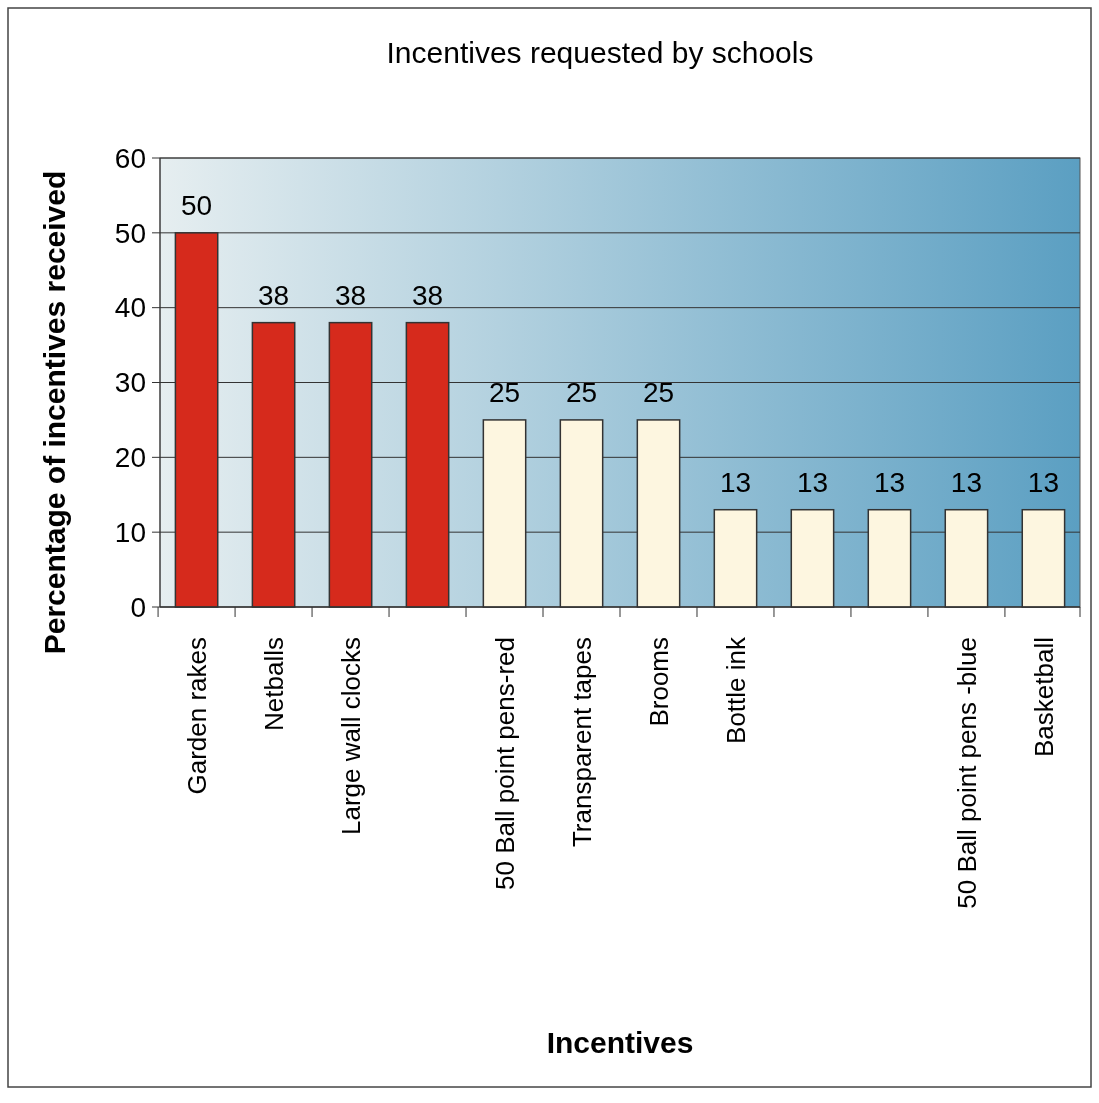 Image resolution: width=1099 pixels, height=1103 pixels. I want to click on y-tick-label: 50, so click(130, 233).